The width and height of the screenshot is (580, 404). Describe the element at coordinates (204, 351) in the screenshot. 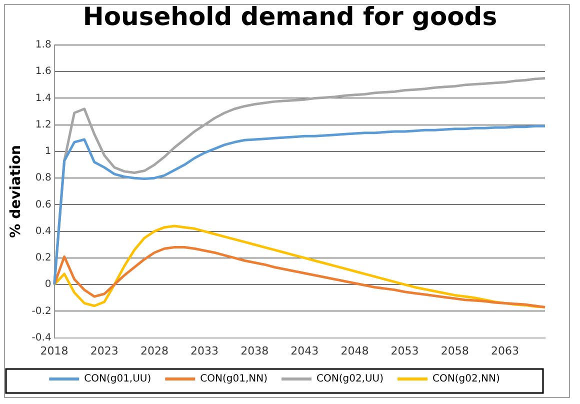

I see `x-tick-label: 2033` at that location.